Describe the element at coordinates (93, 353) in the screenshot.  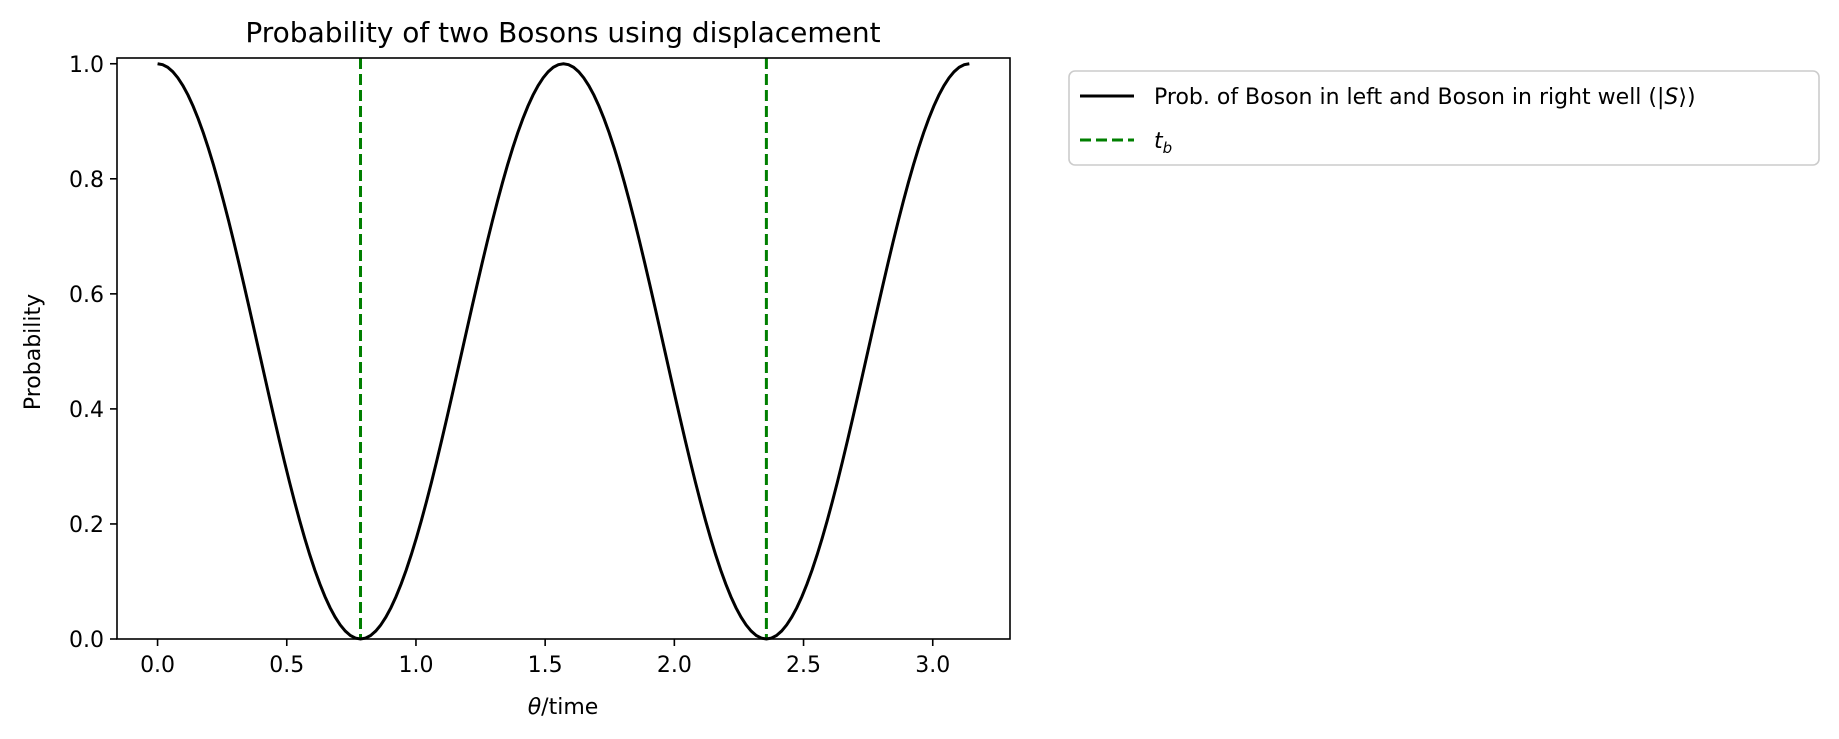
I see `y-axis-ticks: 0.0 0.2 0.4 0.6 0.8 1.0` at that location.